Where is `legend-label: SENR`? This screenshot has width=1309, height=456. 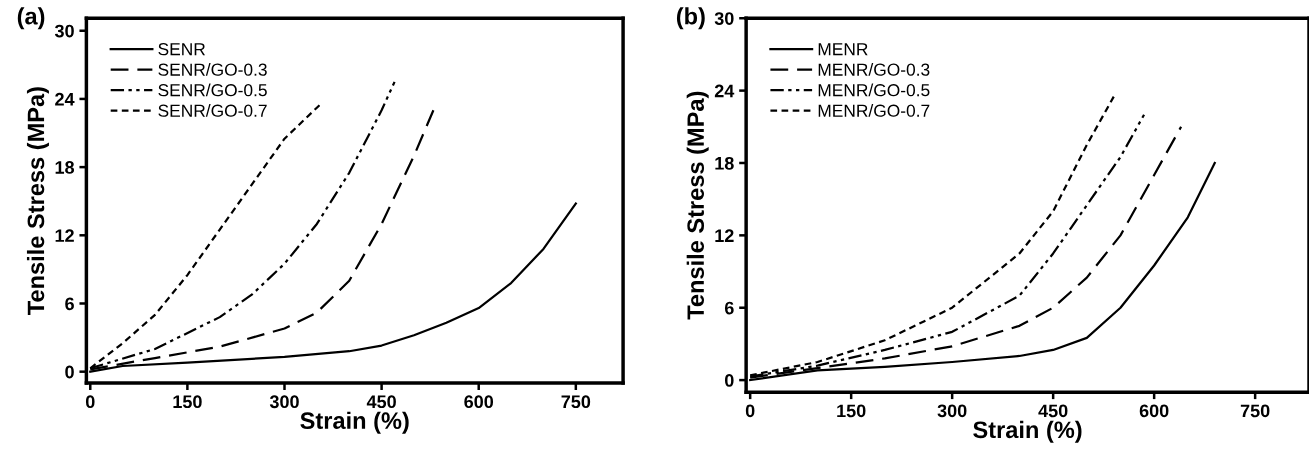 legend-label: SENR is located at coordinates (181, 49).